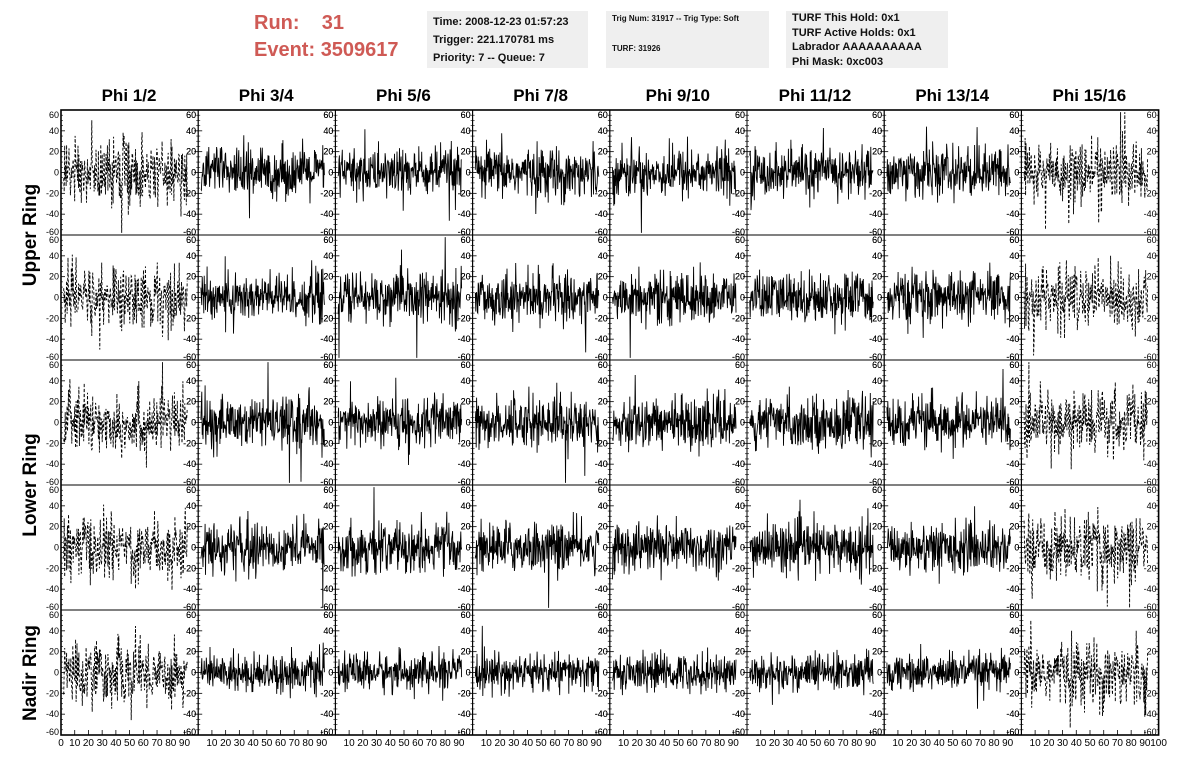 The image size is (1196, 772). What do you see at coordinates (326, 37) in the screenshot?
I see `run-event-info: Run: 31 Event: 3509617` at bounding box center [326, 37].